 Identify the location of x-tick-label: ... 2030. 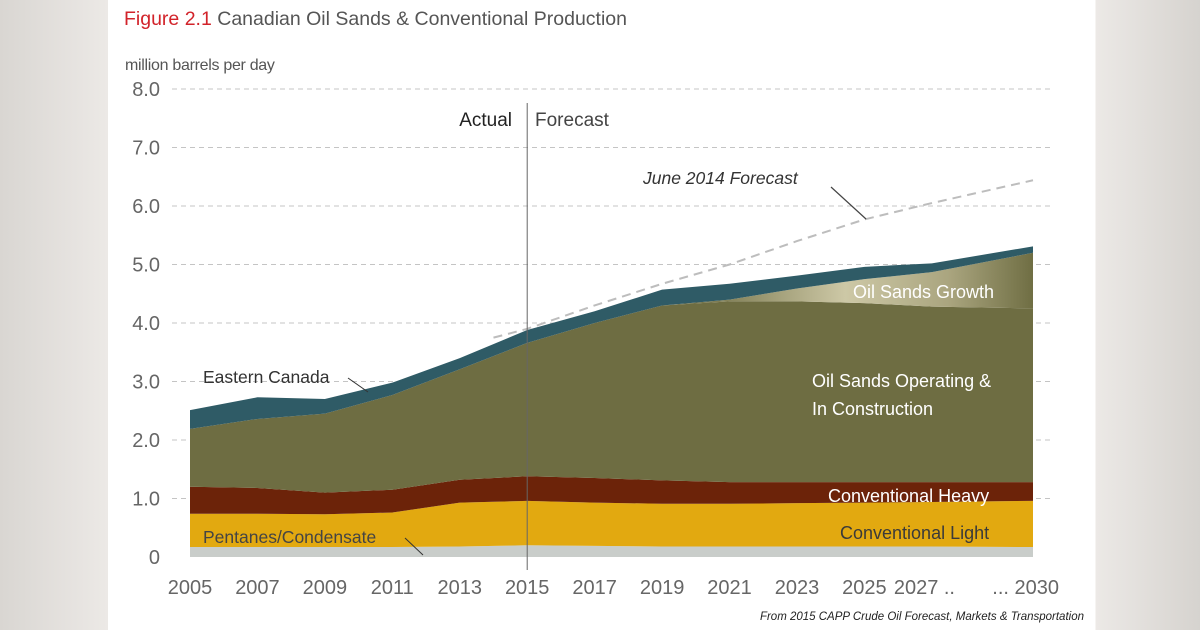
(1025, 588).